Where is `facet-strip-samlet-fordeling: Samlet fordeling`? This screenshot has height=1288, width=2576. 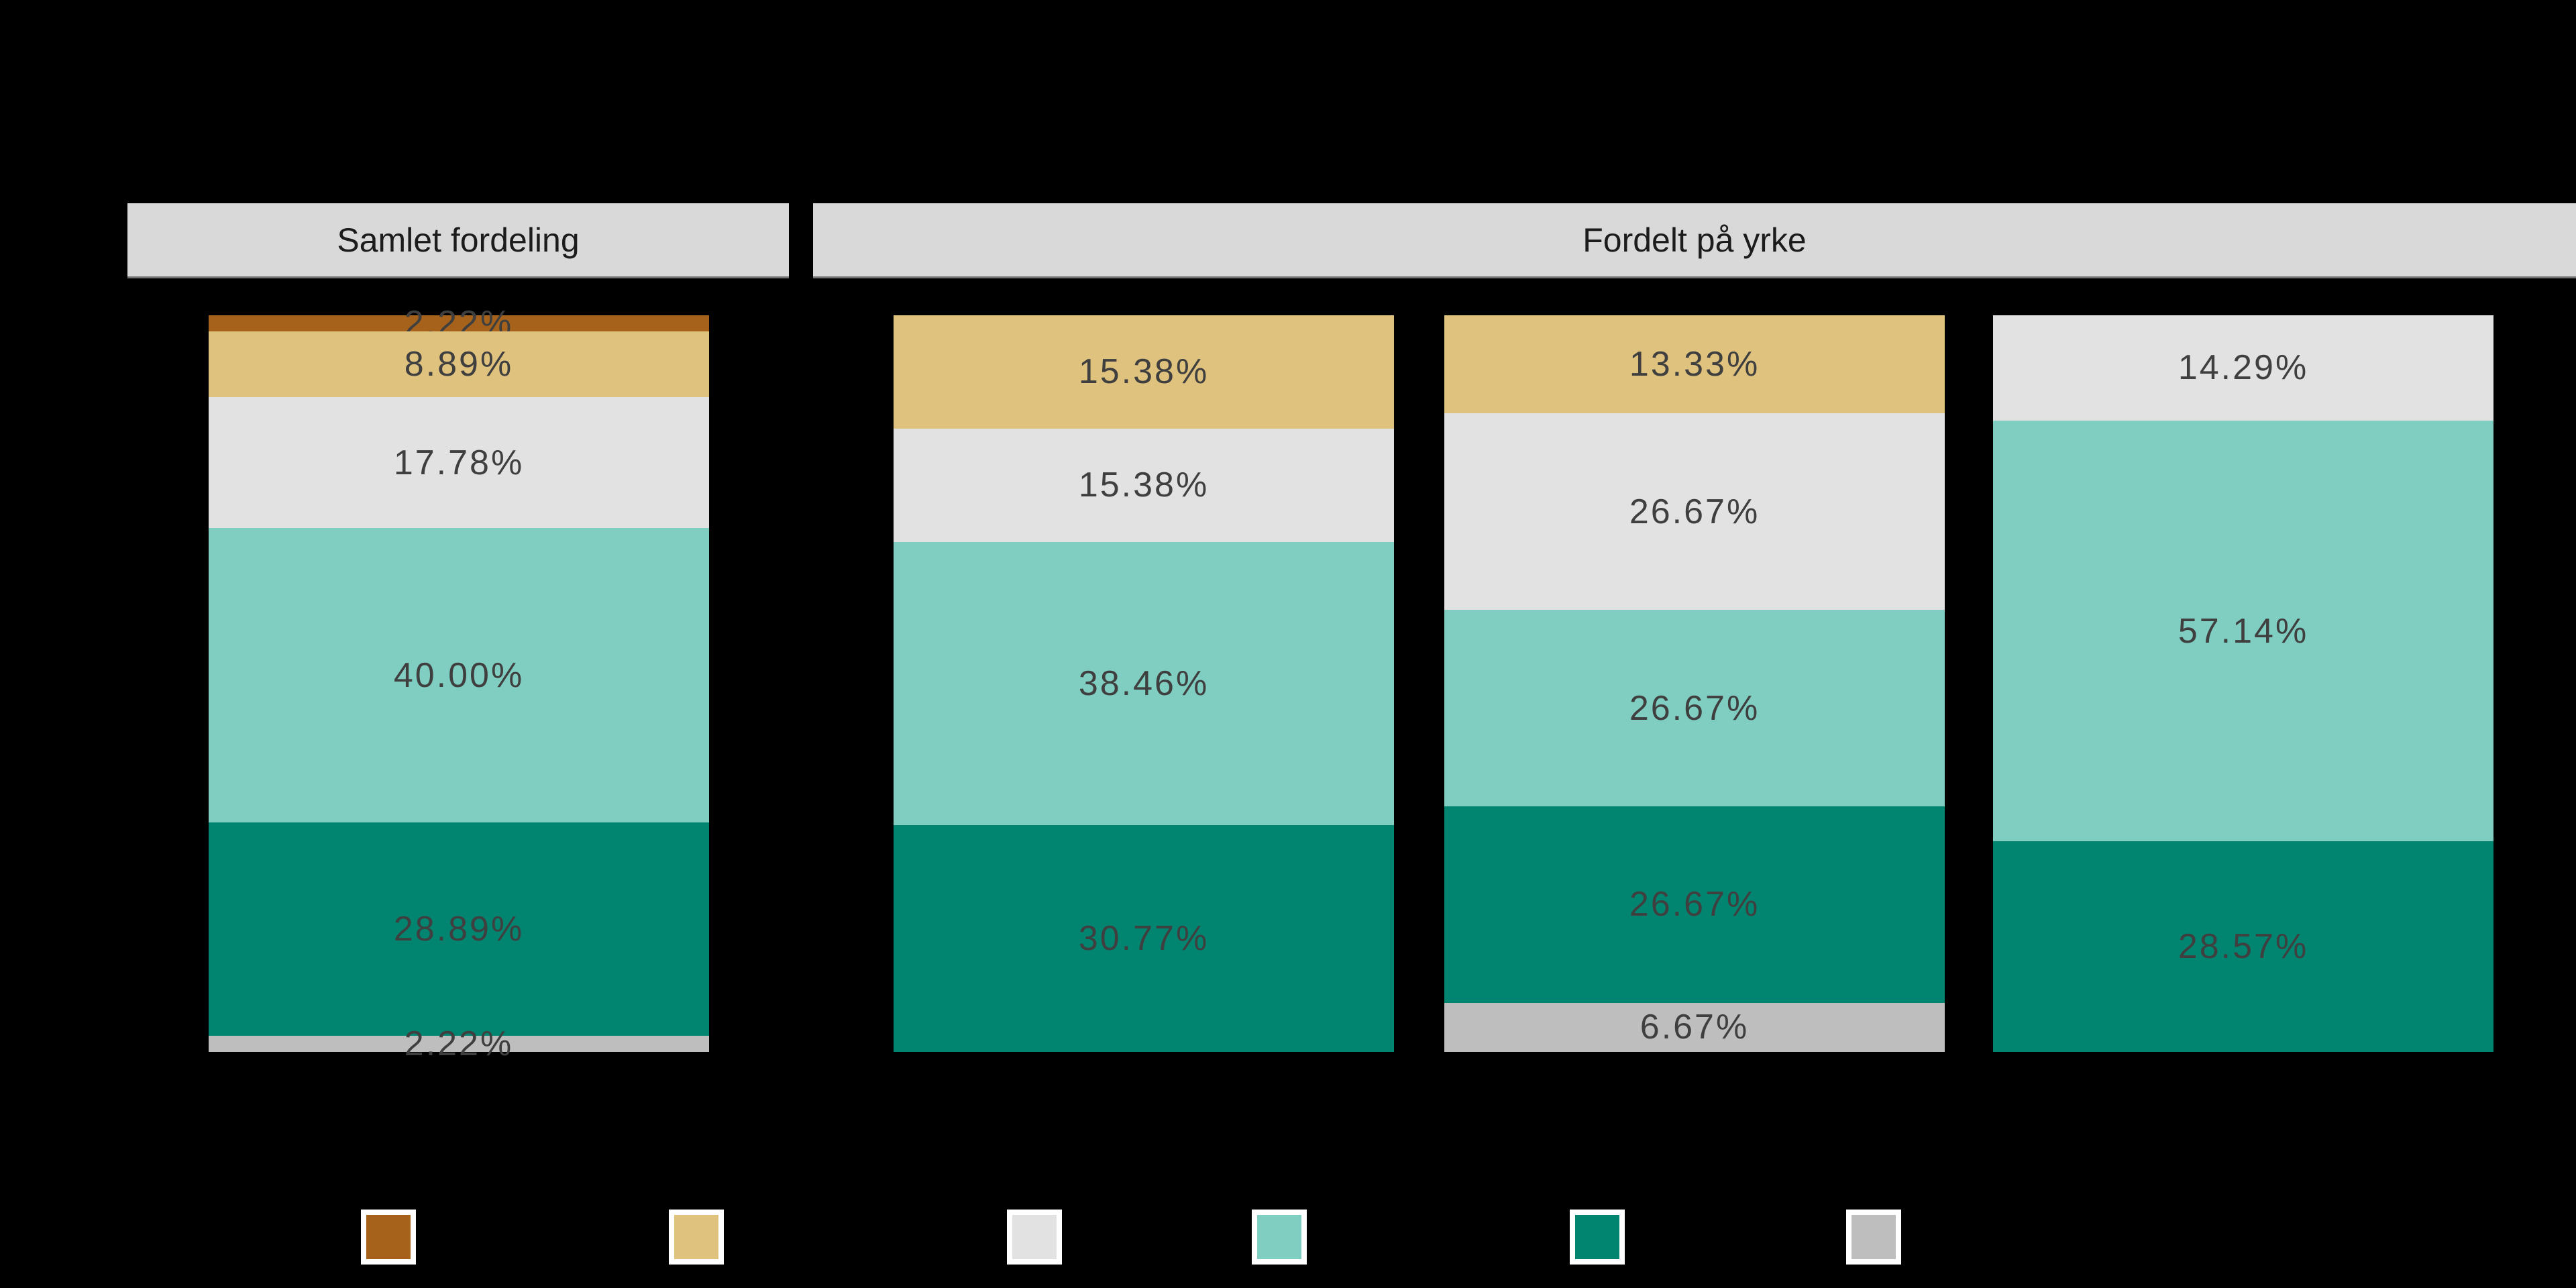
facet-strip-samlet-fordeling: Samlet fordeling is located at coordinates (458, 240).